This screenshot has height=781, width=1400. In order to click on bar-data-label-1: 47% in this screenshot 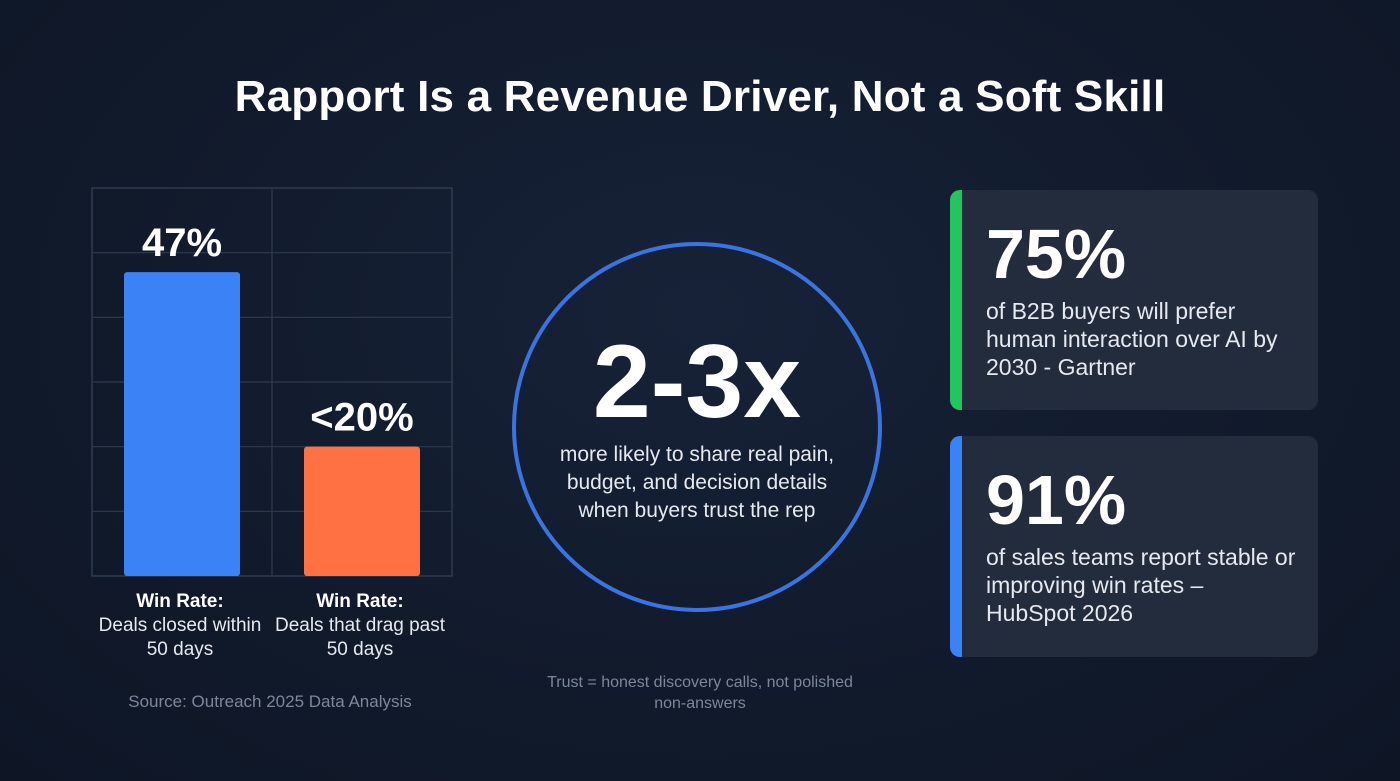, I will do `click(182, 243)`.